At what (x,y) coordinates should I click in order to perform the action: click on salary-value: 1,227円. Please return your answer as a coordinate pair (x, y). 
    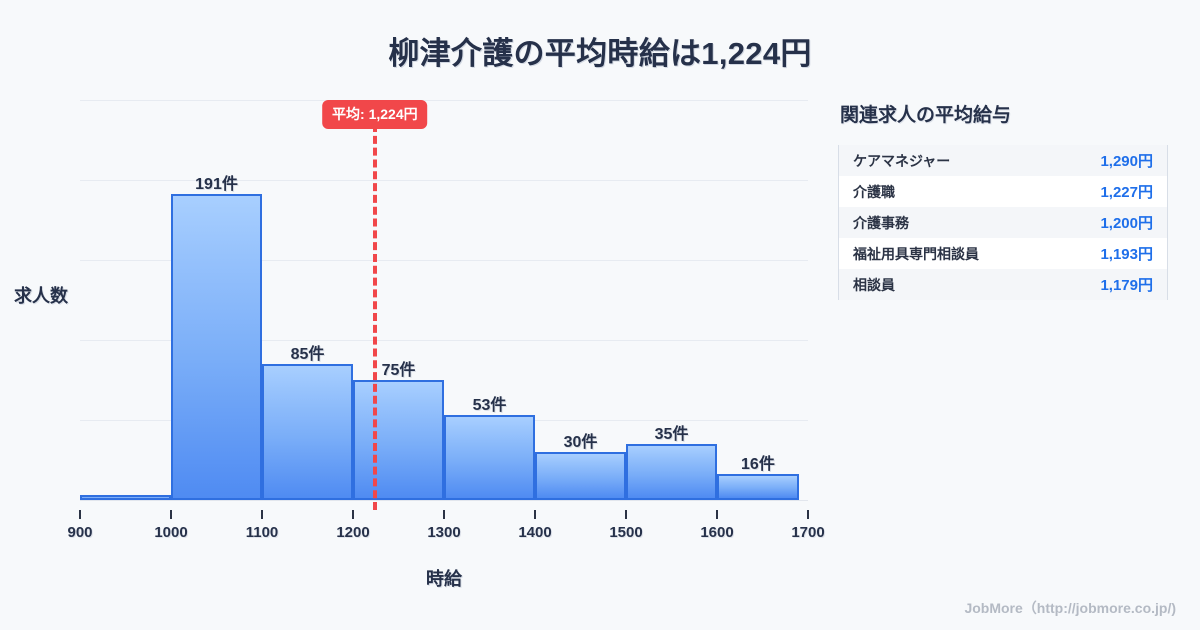
    Looking at the image, I should click on (1126, 192).